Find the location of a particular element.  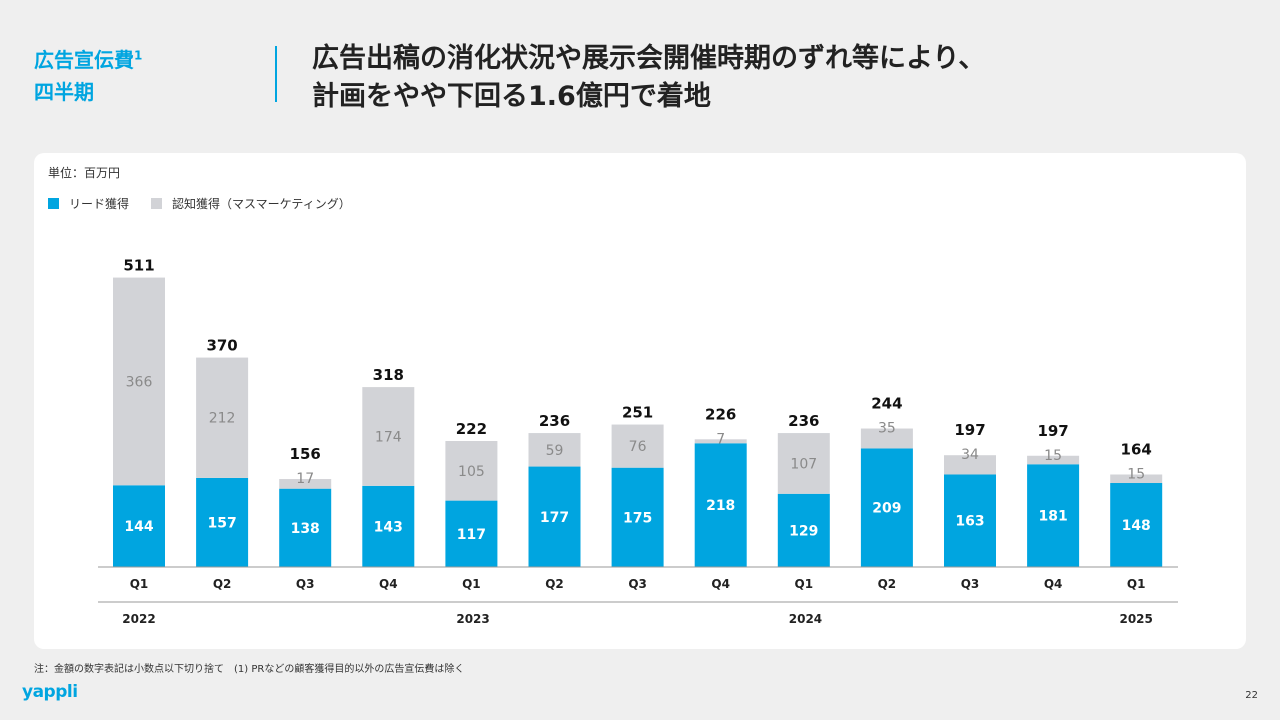

data-label-lead: 117 is located at coordinates (471, 535).